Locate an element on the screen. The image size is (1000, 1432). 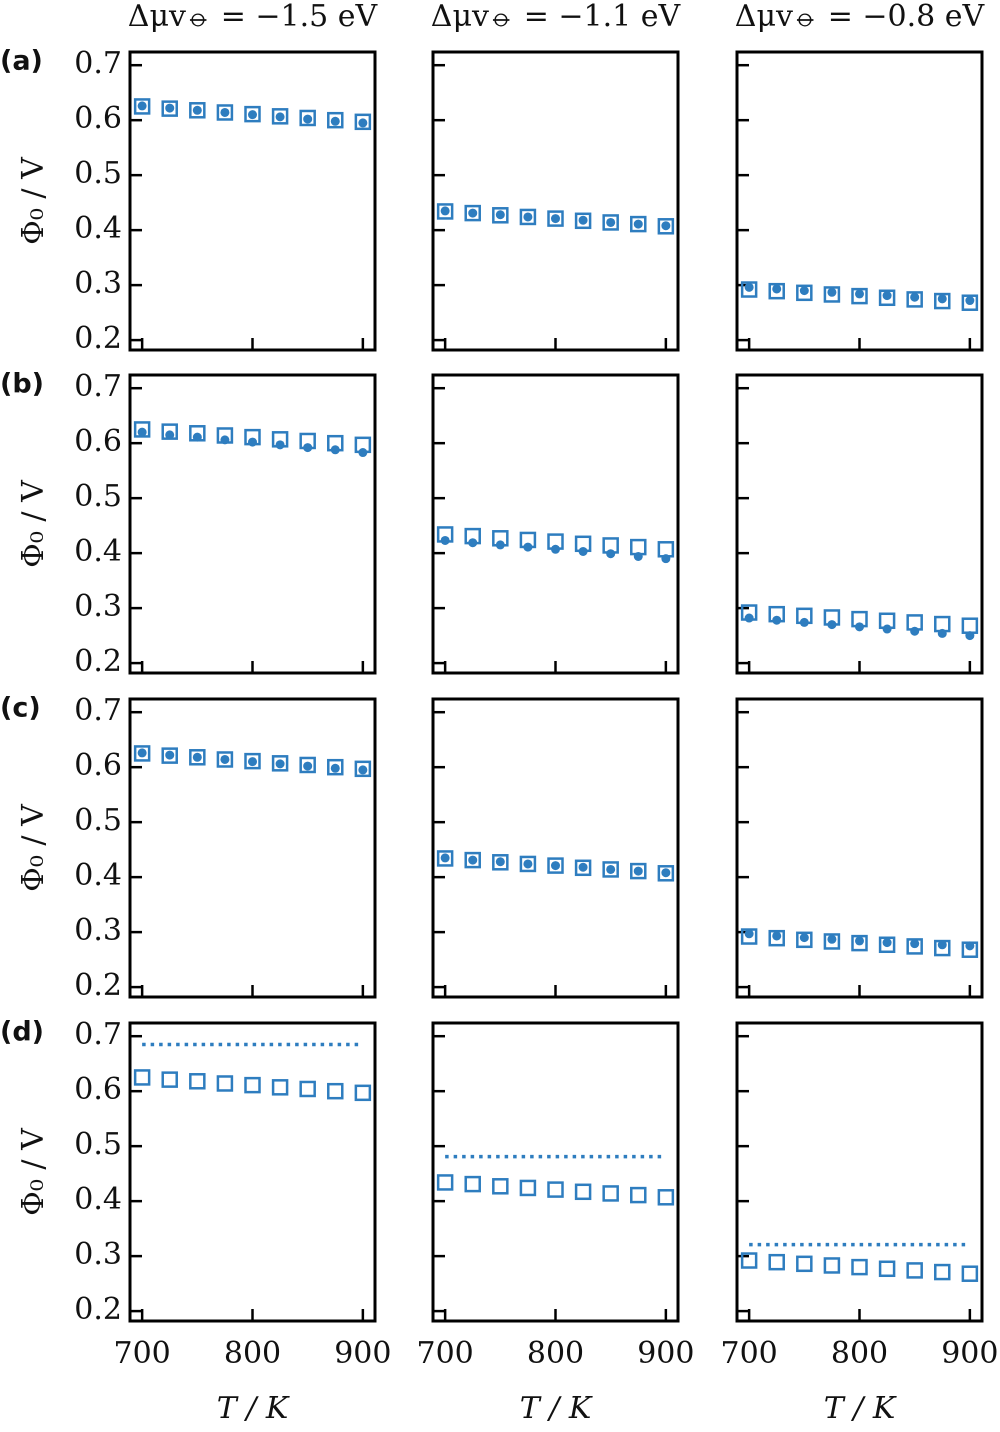
column-title: Δμv⦵ = −1.1 eV is located at coordinates (556, 17).